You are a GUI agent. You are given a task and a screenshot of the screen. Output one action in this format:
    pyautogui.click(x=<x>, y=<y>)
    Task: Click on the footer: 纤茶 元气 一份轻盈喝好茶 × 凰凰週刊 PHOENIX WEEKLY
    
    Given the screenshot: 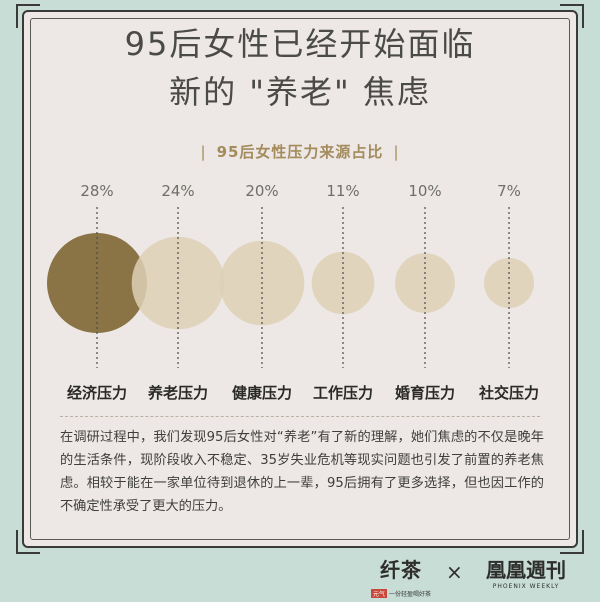 What is the action you would take?
    pyautogui.click(x=300, y=576)
    